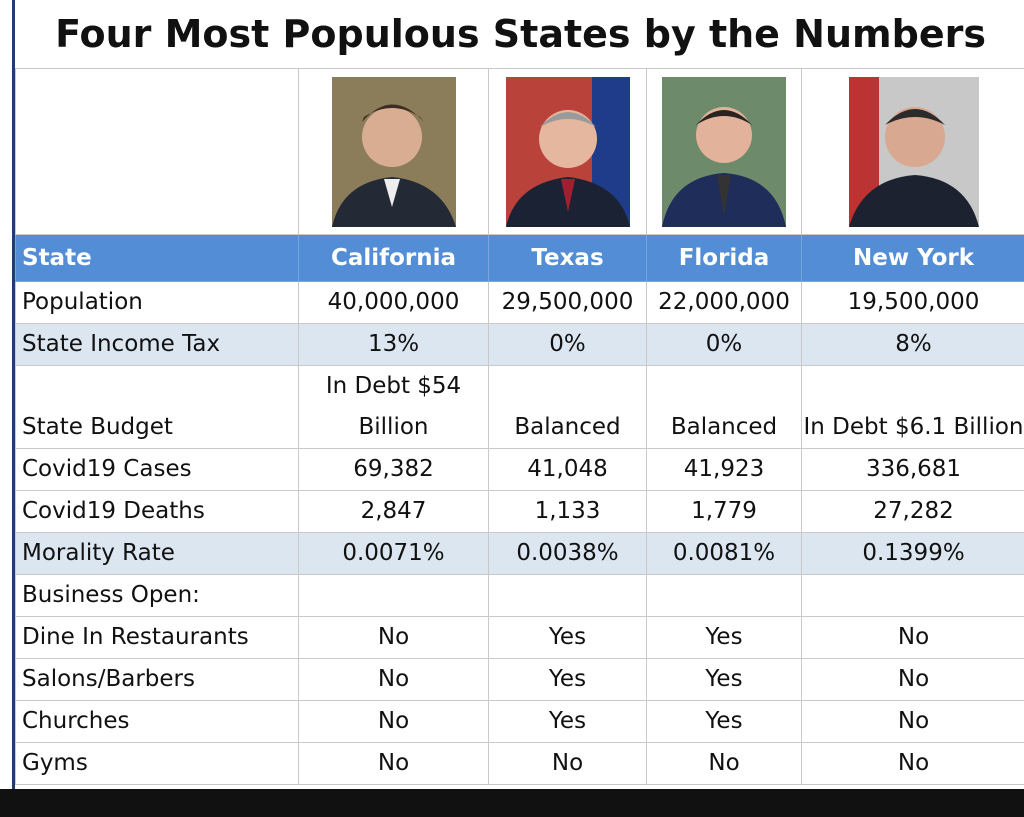 This screenshot has height=817, width=1024. What do you see at coordinates (912, 344) in the screenshot?
I see `cell: 8%` at bounding box center [912, 344].